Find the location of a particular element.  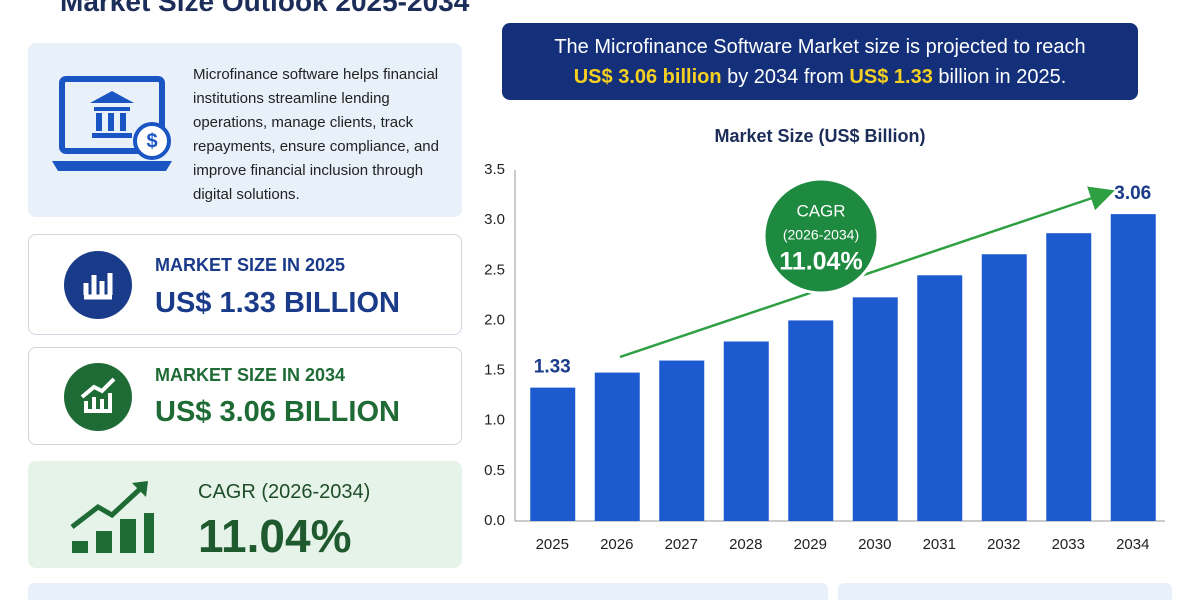

y-tick-label: 2.0 is located at coordinates (494, 319).